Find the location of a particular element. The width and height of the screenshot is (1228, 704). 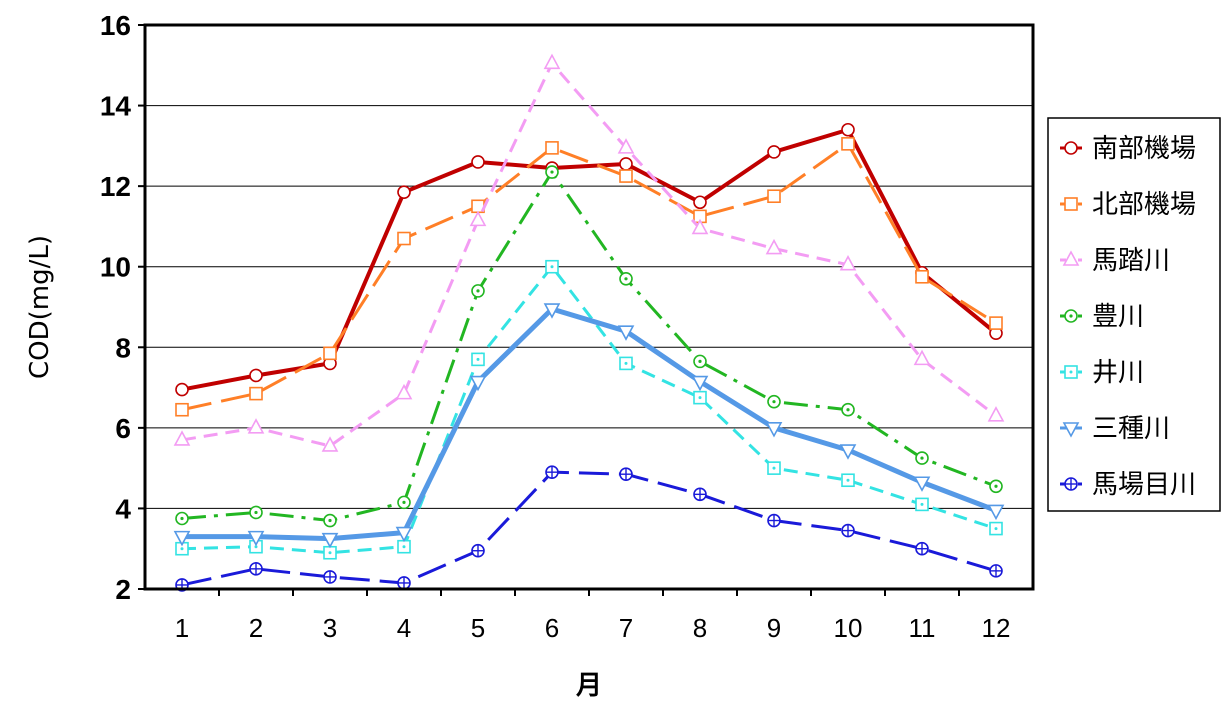

y-tick-label: 12 is located at coordinates (115, 186).